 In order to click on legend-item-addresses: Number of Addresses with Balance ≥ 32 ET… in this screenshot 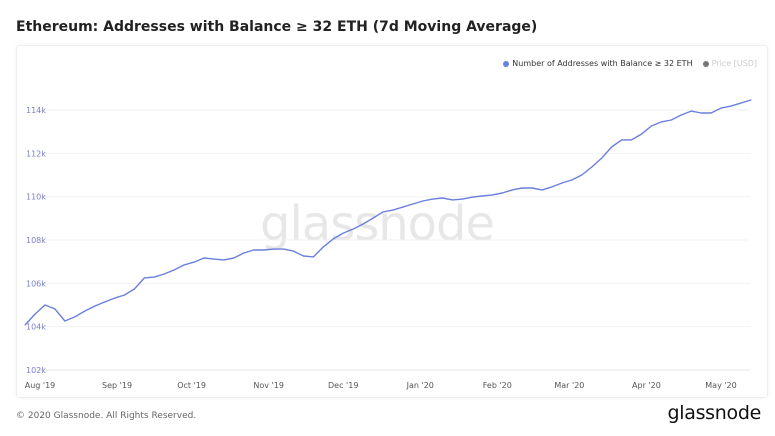, I will do `click(598, 63)`.